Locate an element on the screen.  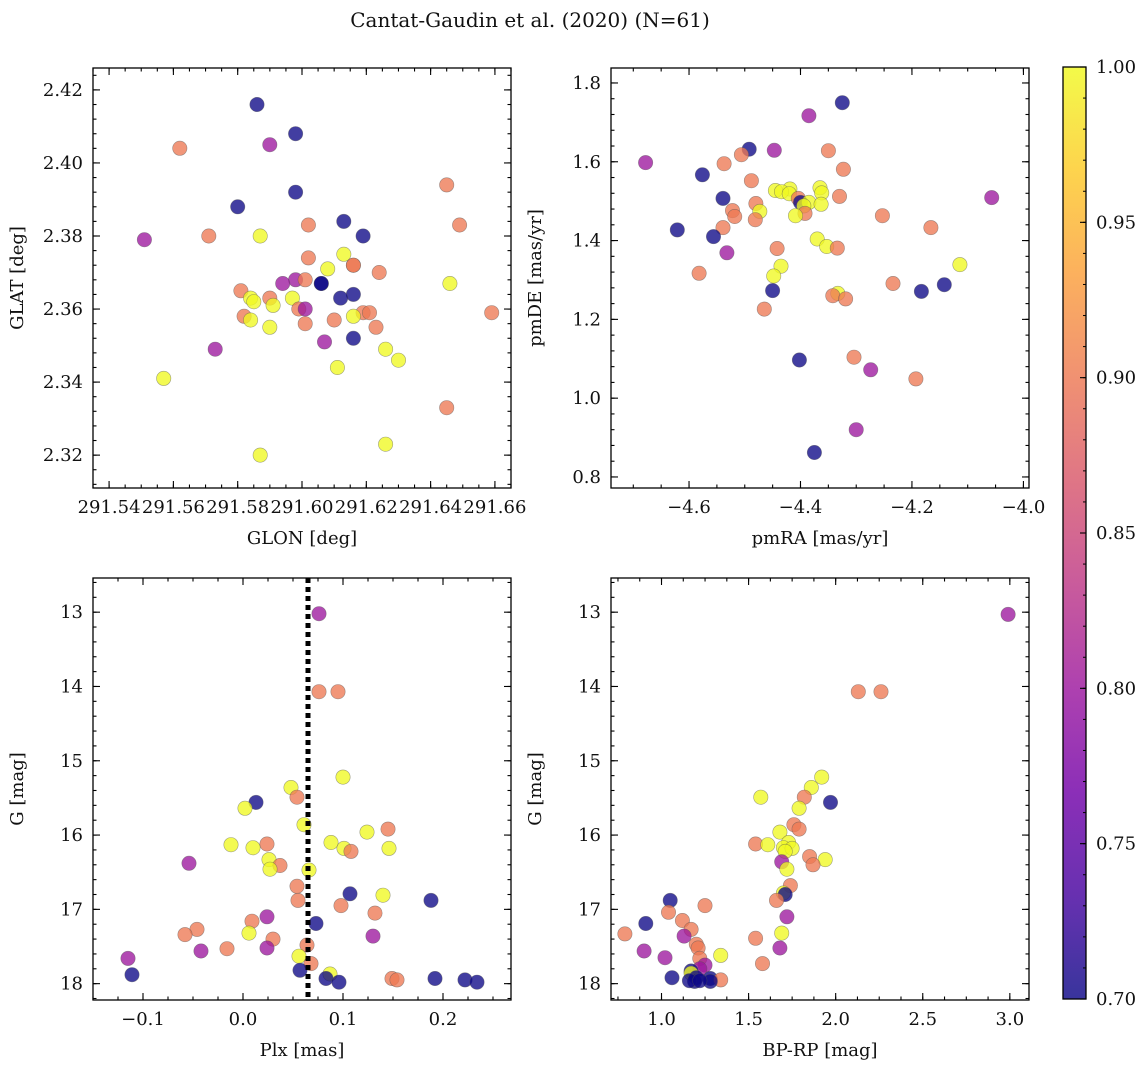
sky-points is located at coordinates (318, 280).